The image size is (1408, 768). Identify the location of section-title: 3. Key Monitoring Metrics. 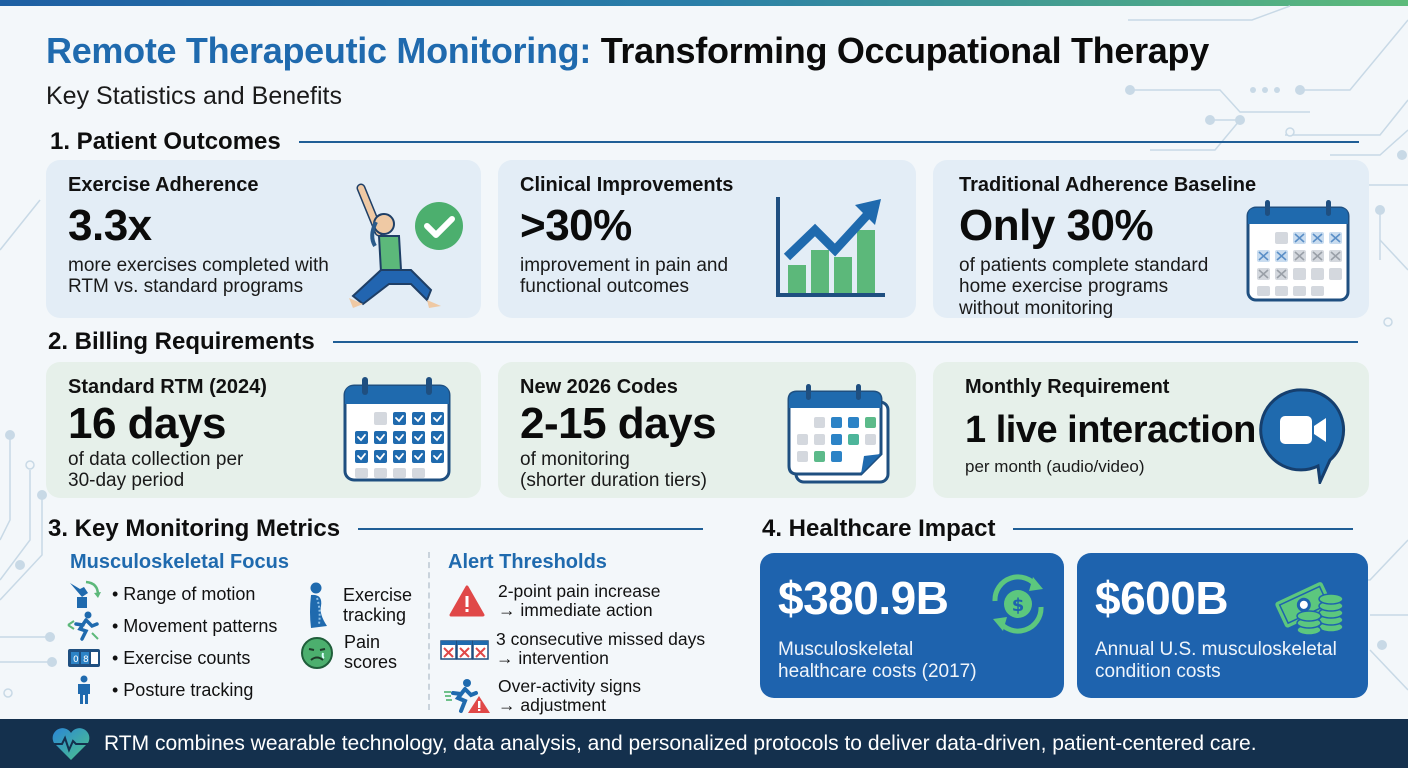
(194, 528).